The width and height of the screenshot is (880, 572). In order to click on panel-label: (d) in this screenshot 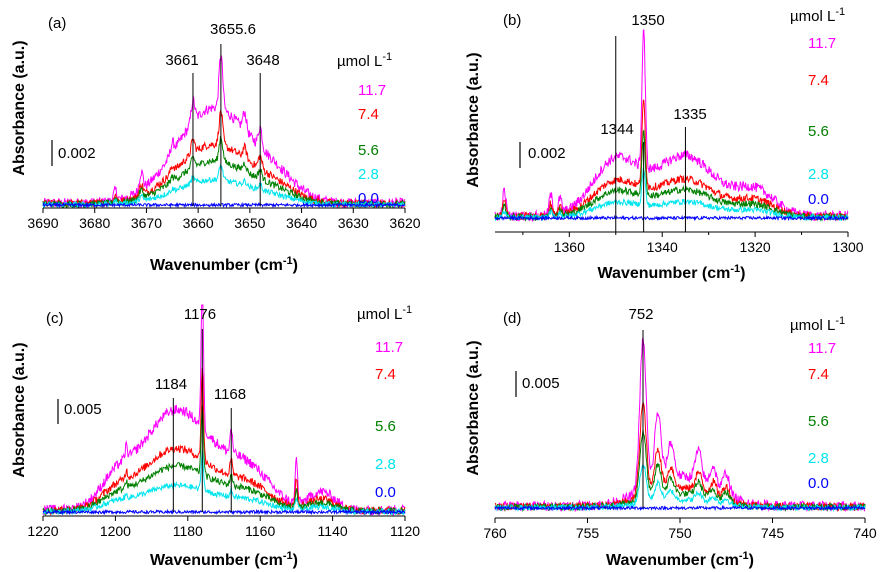, I will do `click(512, 318)`.